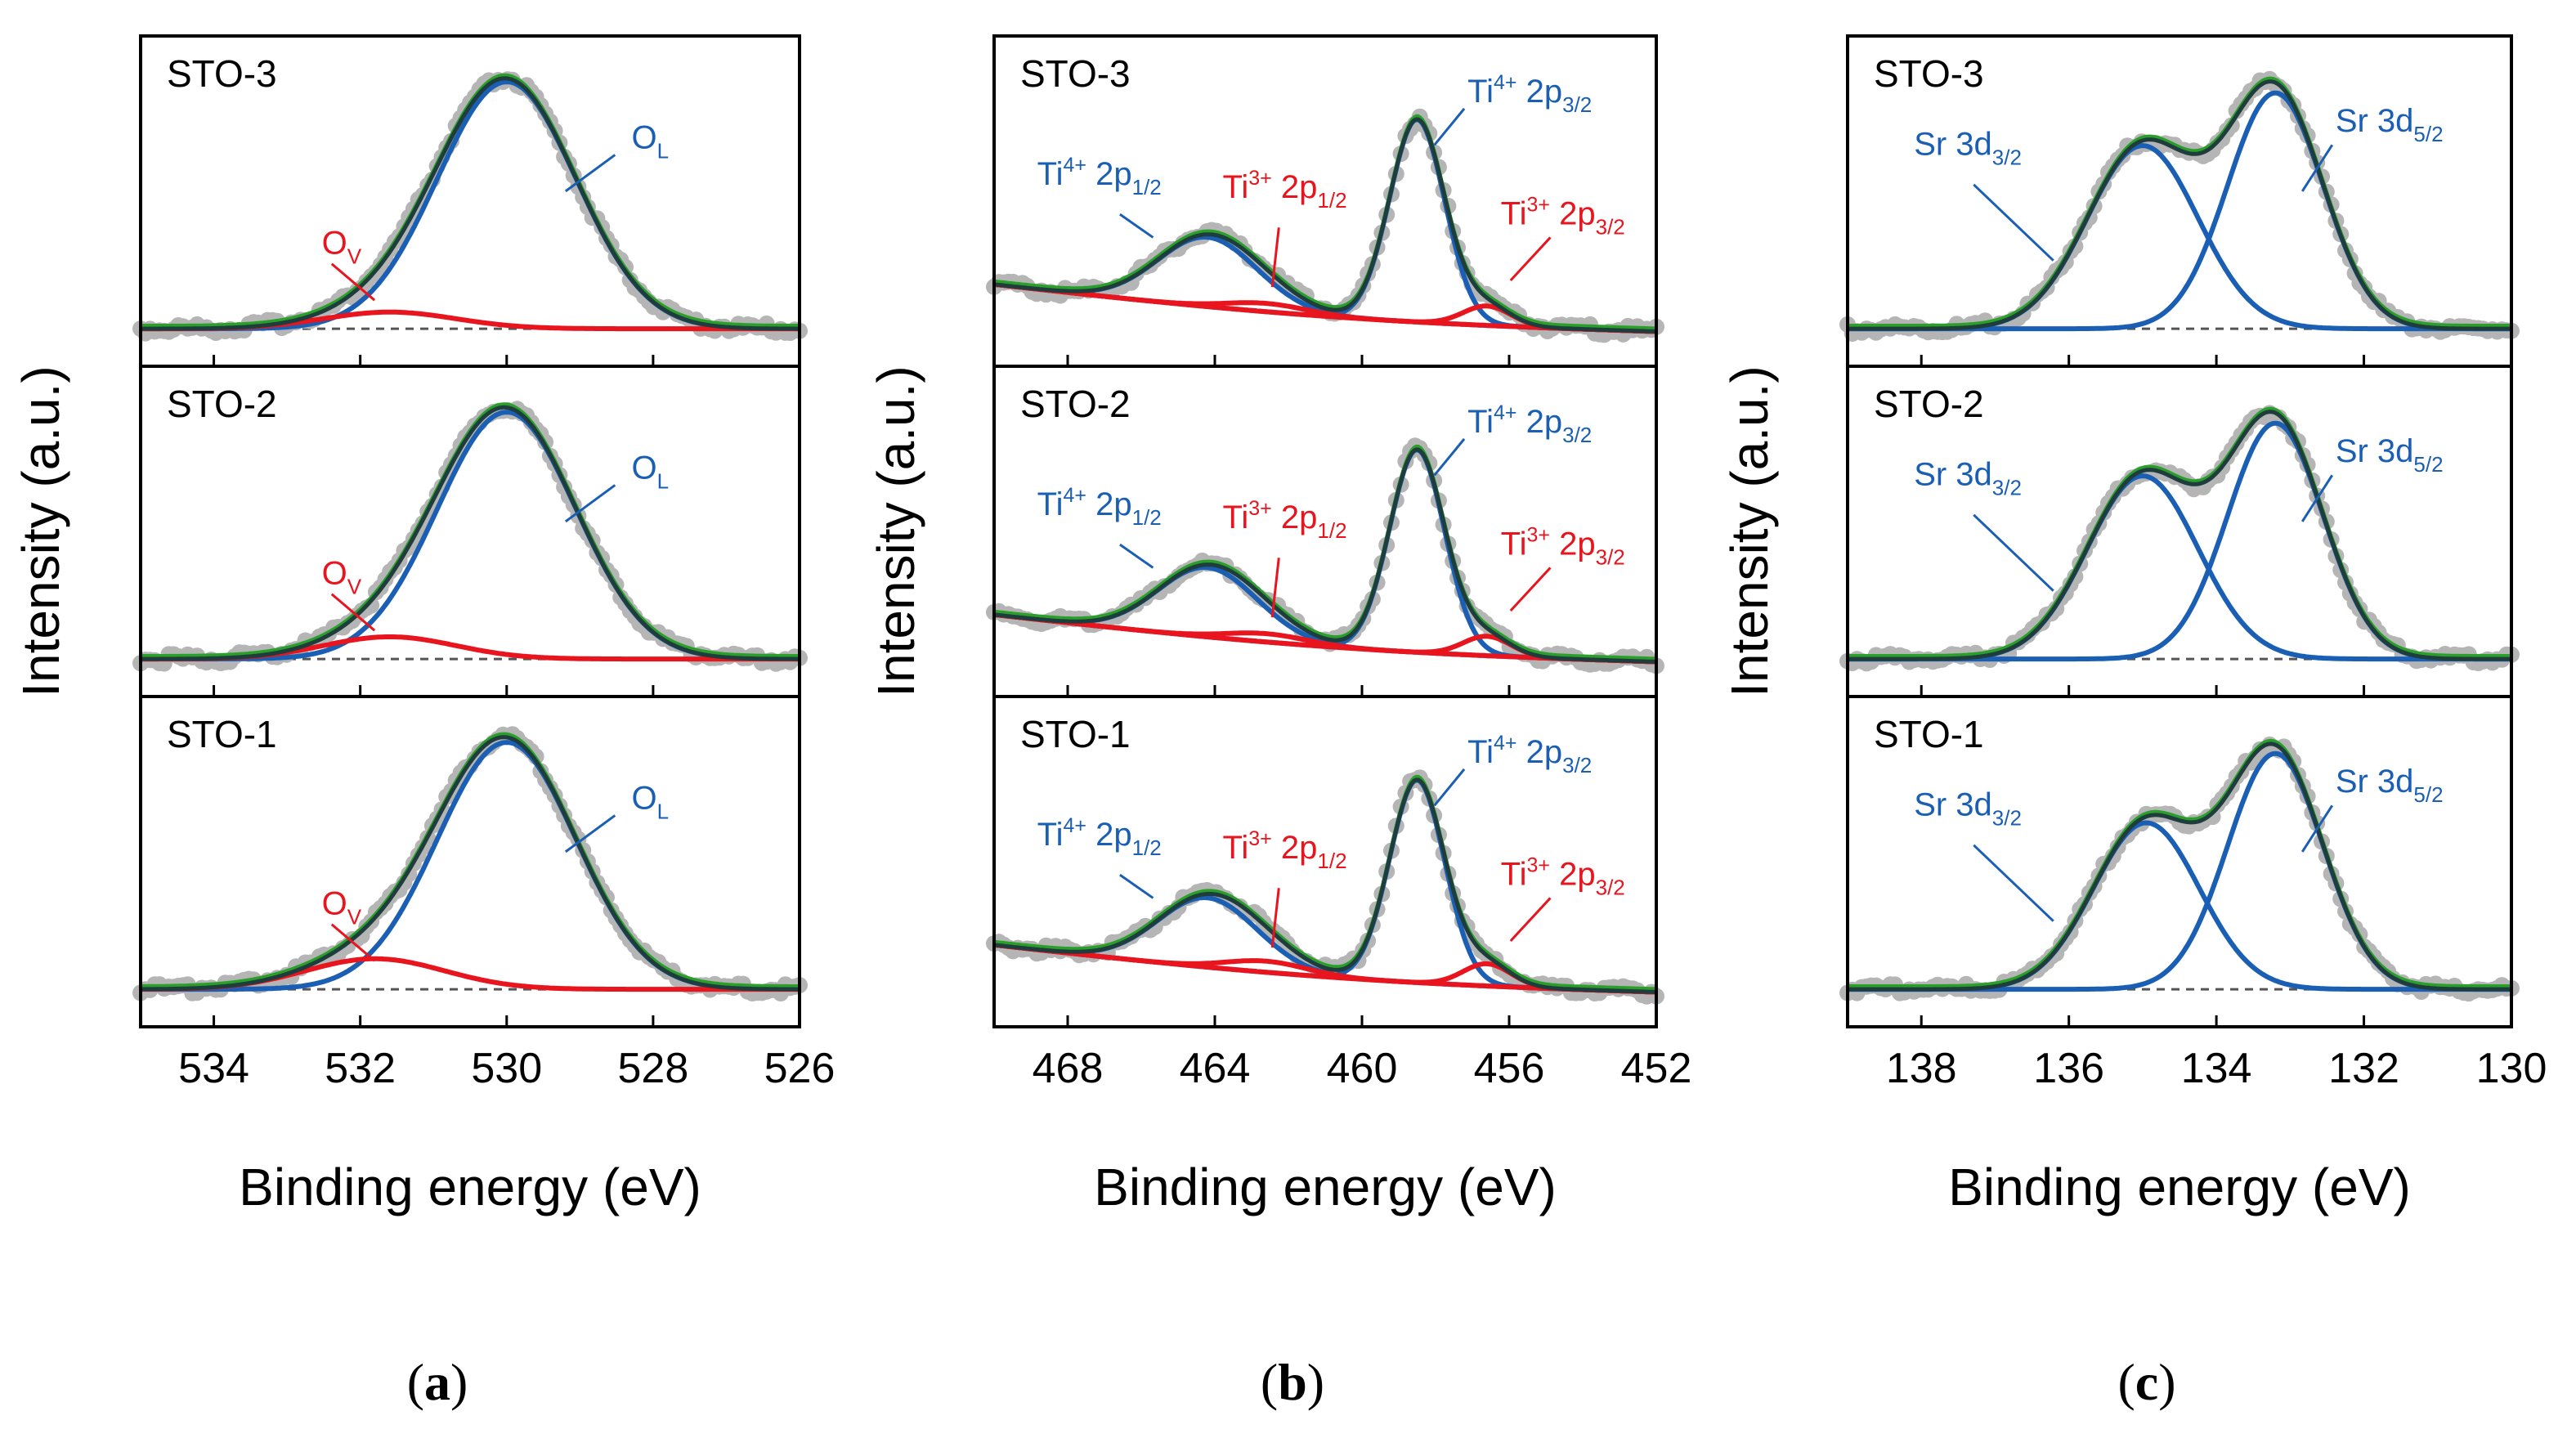 The height and width of the screenshot is (1447, 2576). What do you see at coordinates (361, 1068) in the screenshot?
I see `x-tick-label: 532` at bounding box center [361, 1068].